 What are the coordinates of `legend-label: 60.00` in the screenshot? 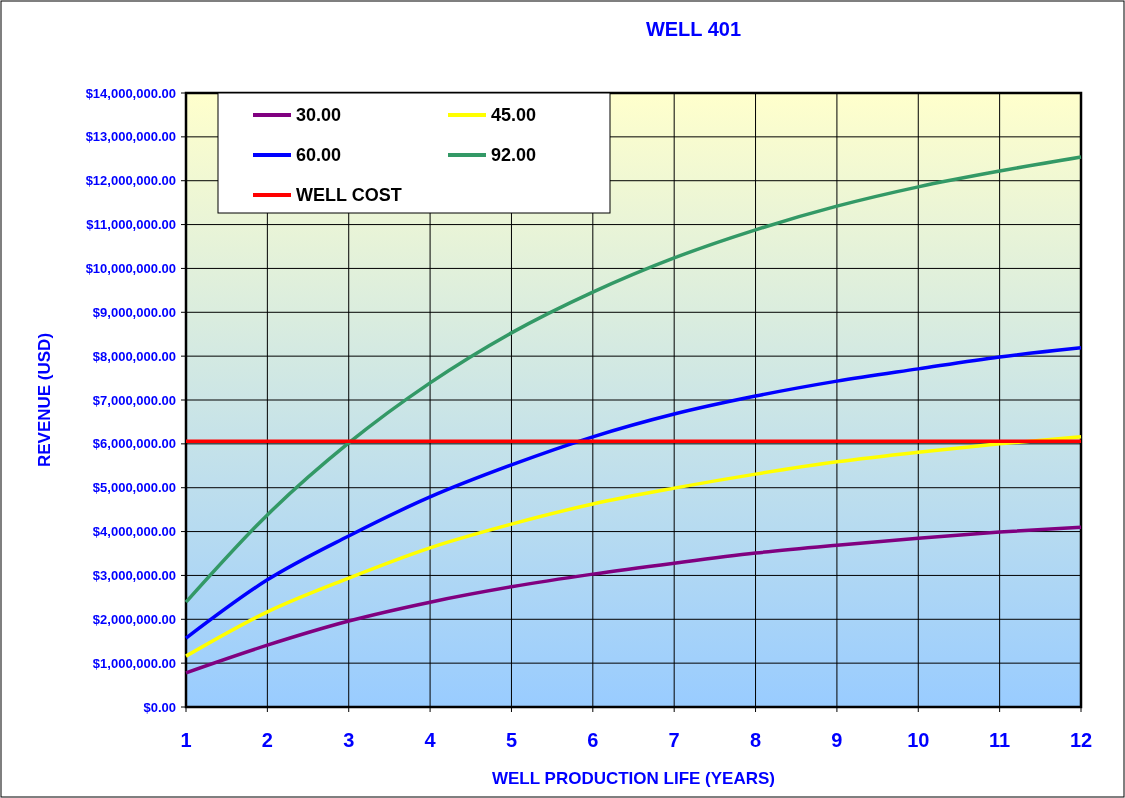 It's located at (319, 155).